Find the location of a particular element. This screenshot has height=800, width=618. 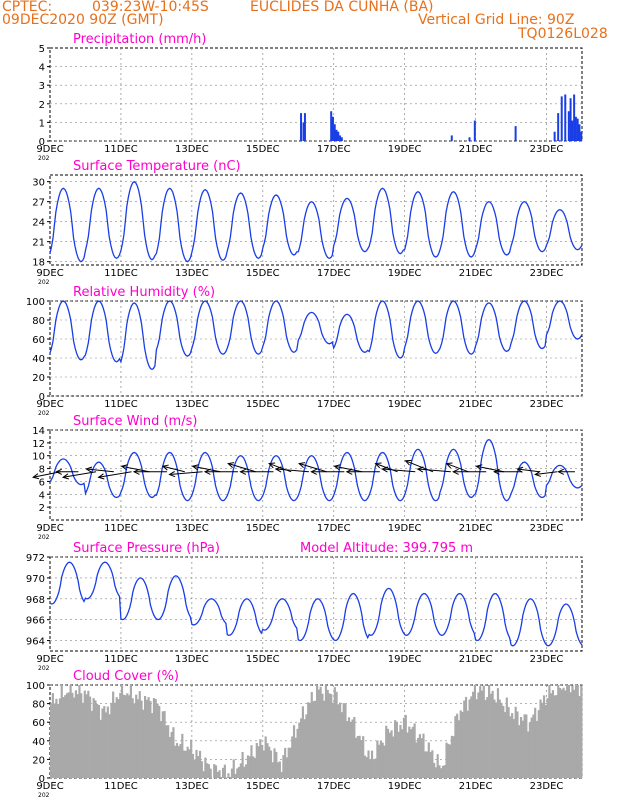

precip-title: Precipitation (mm/h) is located at coordinates (139, 39).